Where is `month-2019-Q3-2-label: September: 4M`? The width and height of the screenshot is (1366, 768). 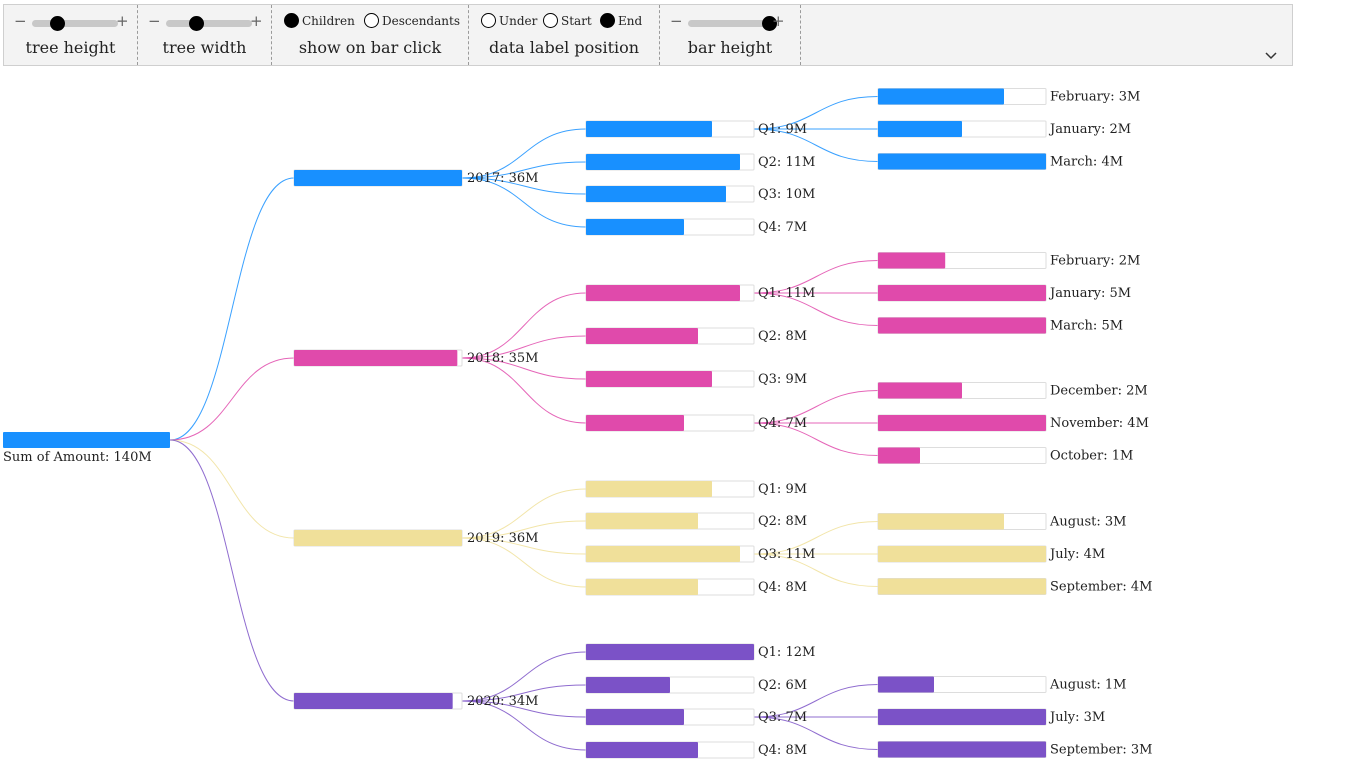
month-2019-Q3-2-label: September: 4M is located at coordinates (1101, 587).